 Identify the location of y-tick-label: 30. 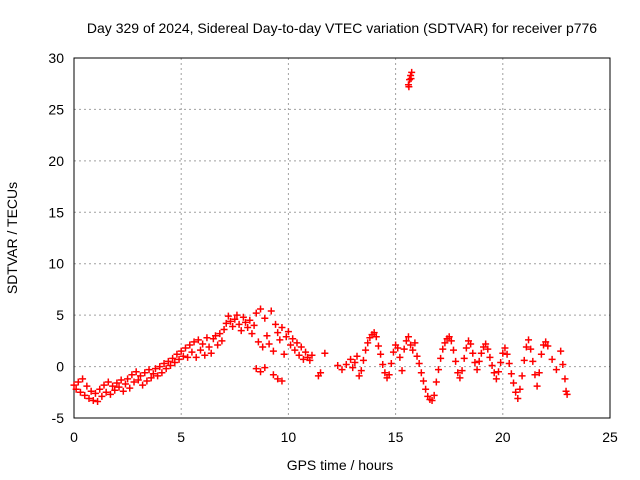
(56, 58).